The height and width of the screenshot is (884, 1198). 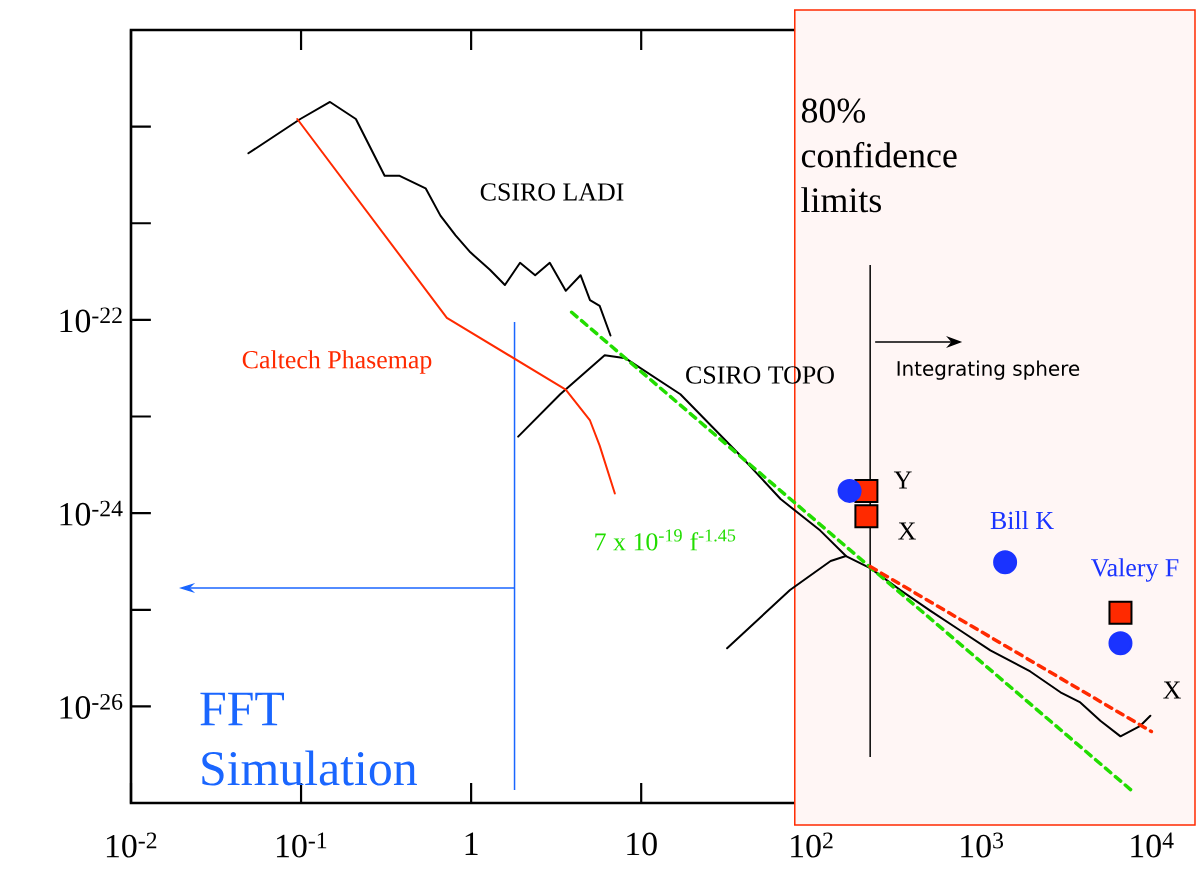 What do you see at coordinates (642, 844) in the screenshot?
I see `x-tick-label: 10` at bounding box center [642, 844].